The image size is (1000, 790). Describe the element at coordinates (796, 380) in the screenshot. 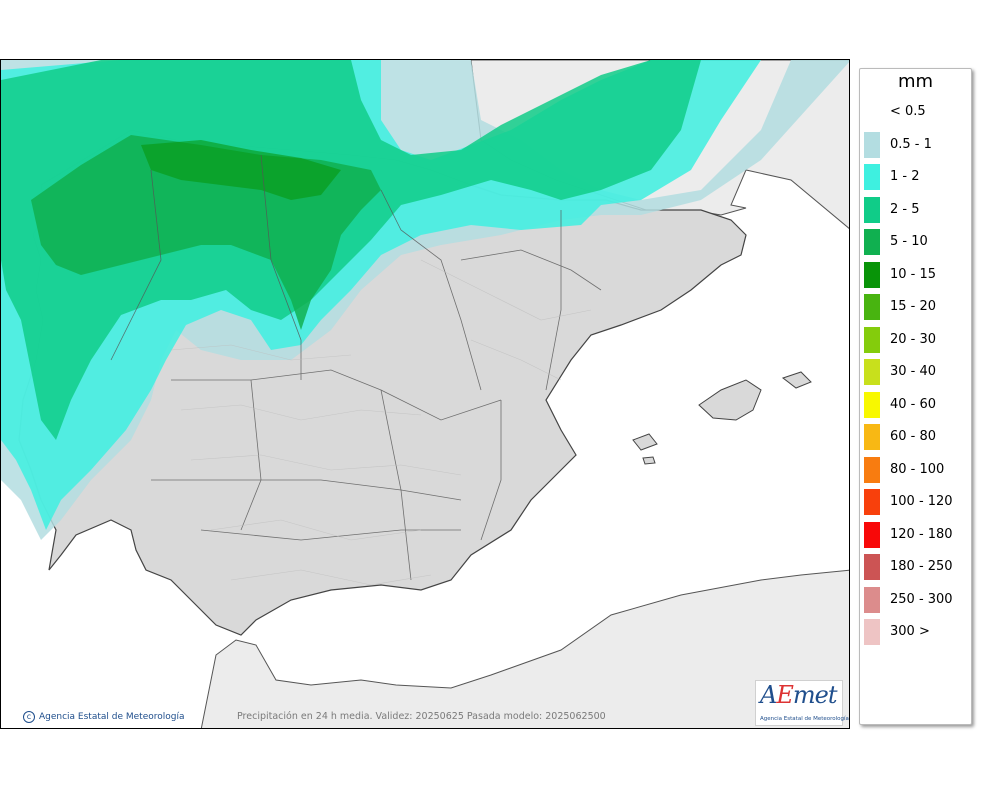

I see `menorca` at that location.